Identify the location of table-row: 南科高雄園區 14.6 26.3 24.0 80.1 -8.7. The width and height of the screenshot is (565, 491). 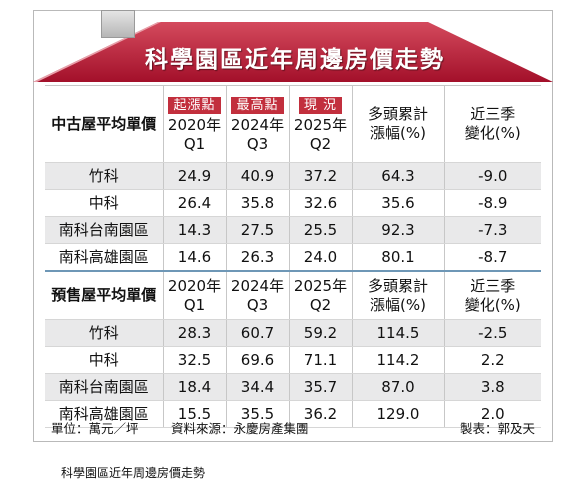
(293, 257).